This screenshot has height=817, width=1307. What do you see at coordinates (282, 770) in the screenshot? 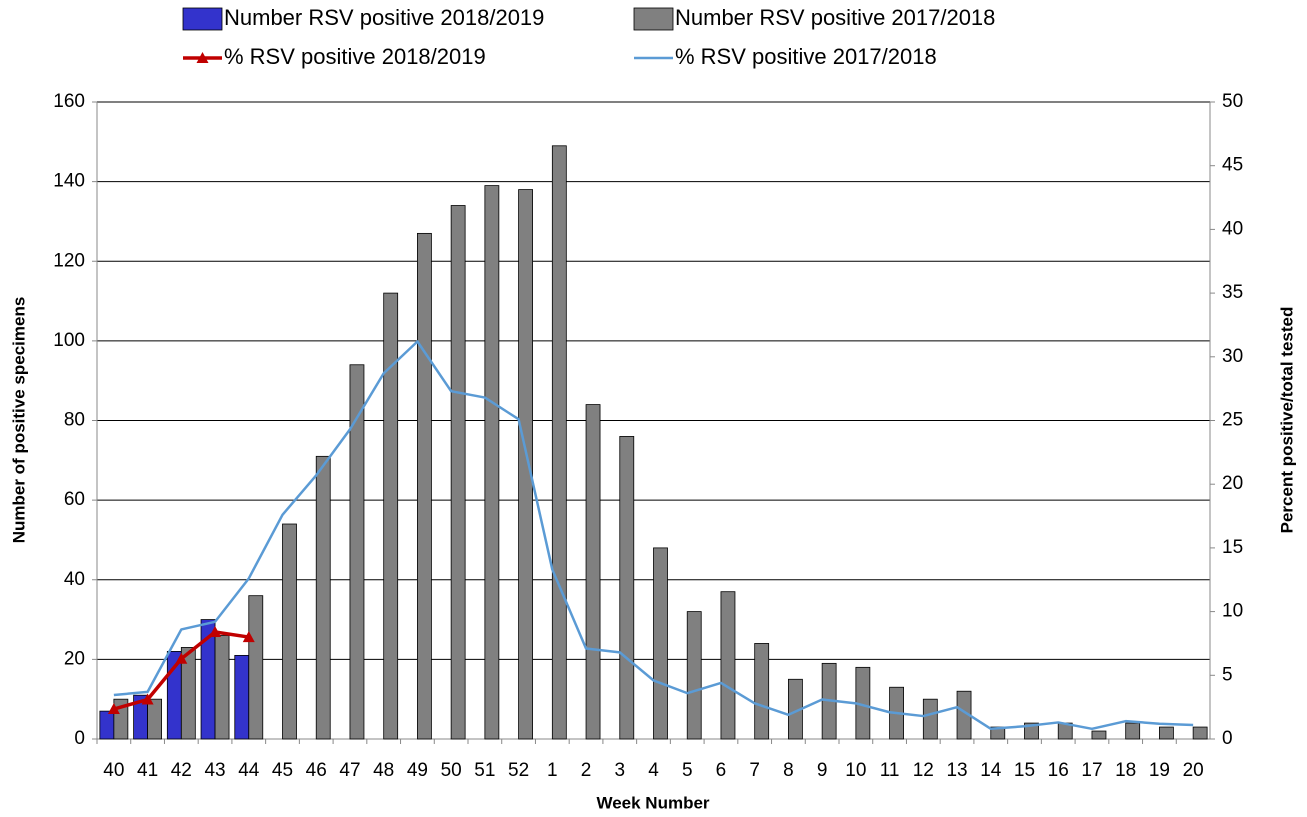
I see `x-tick-label: 45` at bounding box center [282, 770].